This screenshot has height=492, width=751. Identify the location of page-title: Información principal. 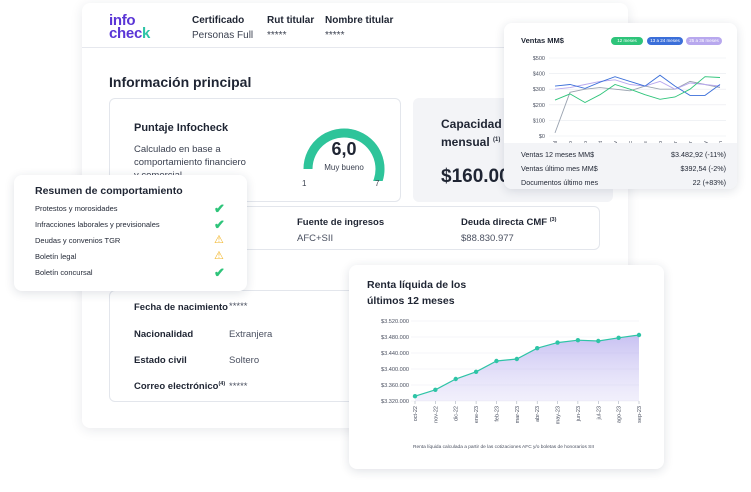
(180, 82).